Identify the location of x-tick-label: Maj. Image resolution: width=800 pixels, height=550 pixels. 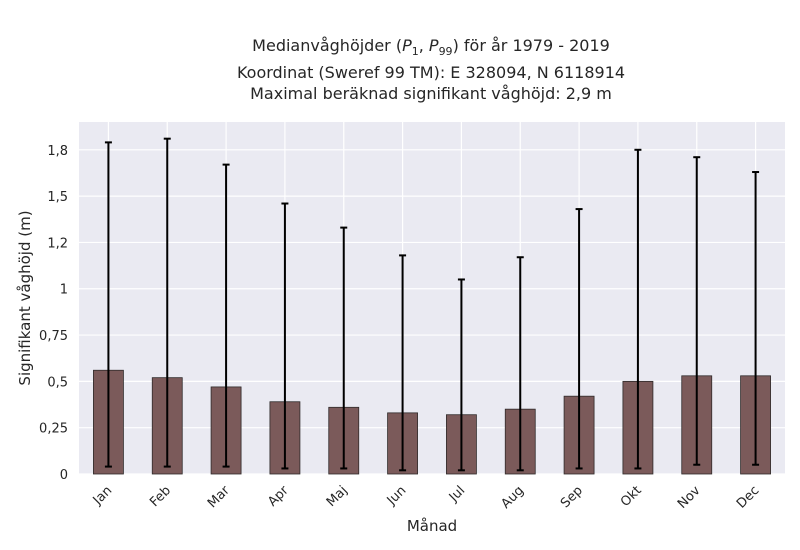
(337, 496).